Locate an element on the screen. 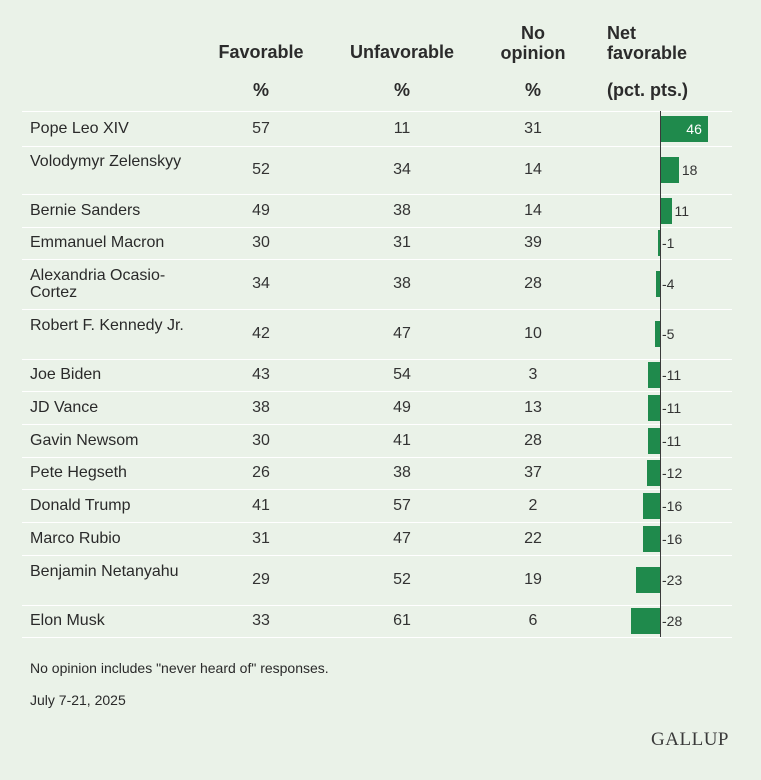  header-favorable-unit: % is located at coordinates (261, 90).